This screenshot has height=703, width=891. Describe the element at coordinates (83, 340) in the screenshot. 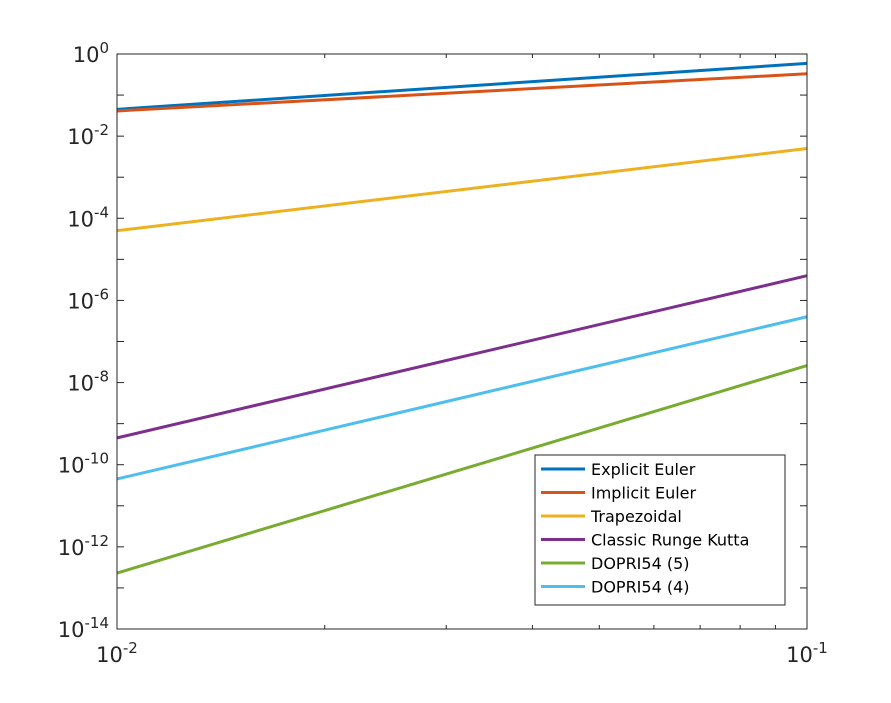

I see `y-axis-tick-labels: 10⁰ 10⁻² 10⁻⁴ 10⁻⁶ 10⁻⁸ 10⁻¹⁰ 10⁻¹² 10⁻¹⁴` at that location.